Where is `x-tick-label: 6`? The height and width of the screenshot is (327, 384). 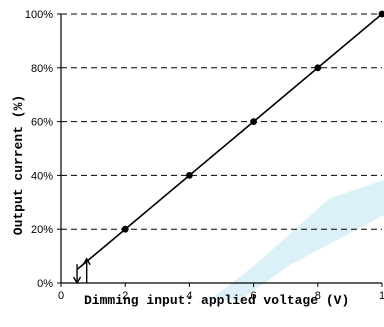
x-tick-label: 6 is located at coordinates (254, 296).